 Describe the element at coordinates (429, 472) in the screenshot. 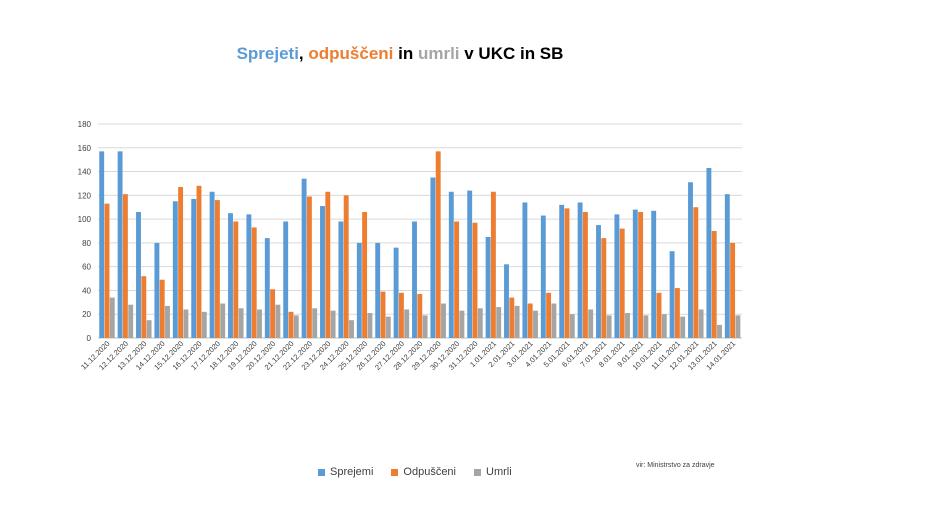

I see `legend-label-odpusceni: Odpuščeni` at that location.